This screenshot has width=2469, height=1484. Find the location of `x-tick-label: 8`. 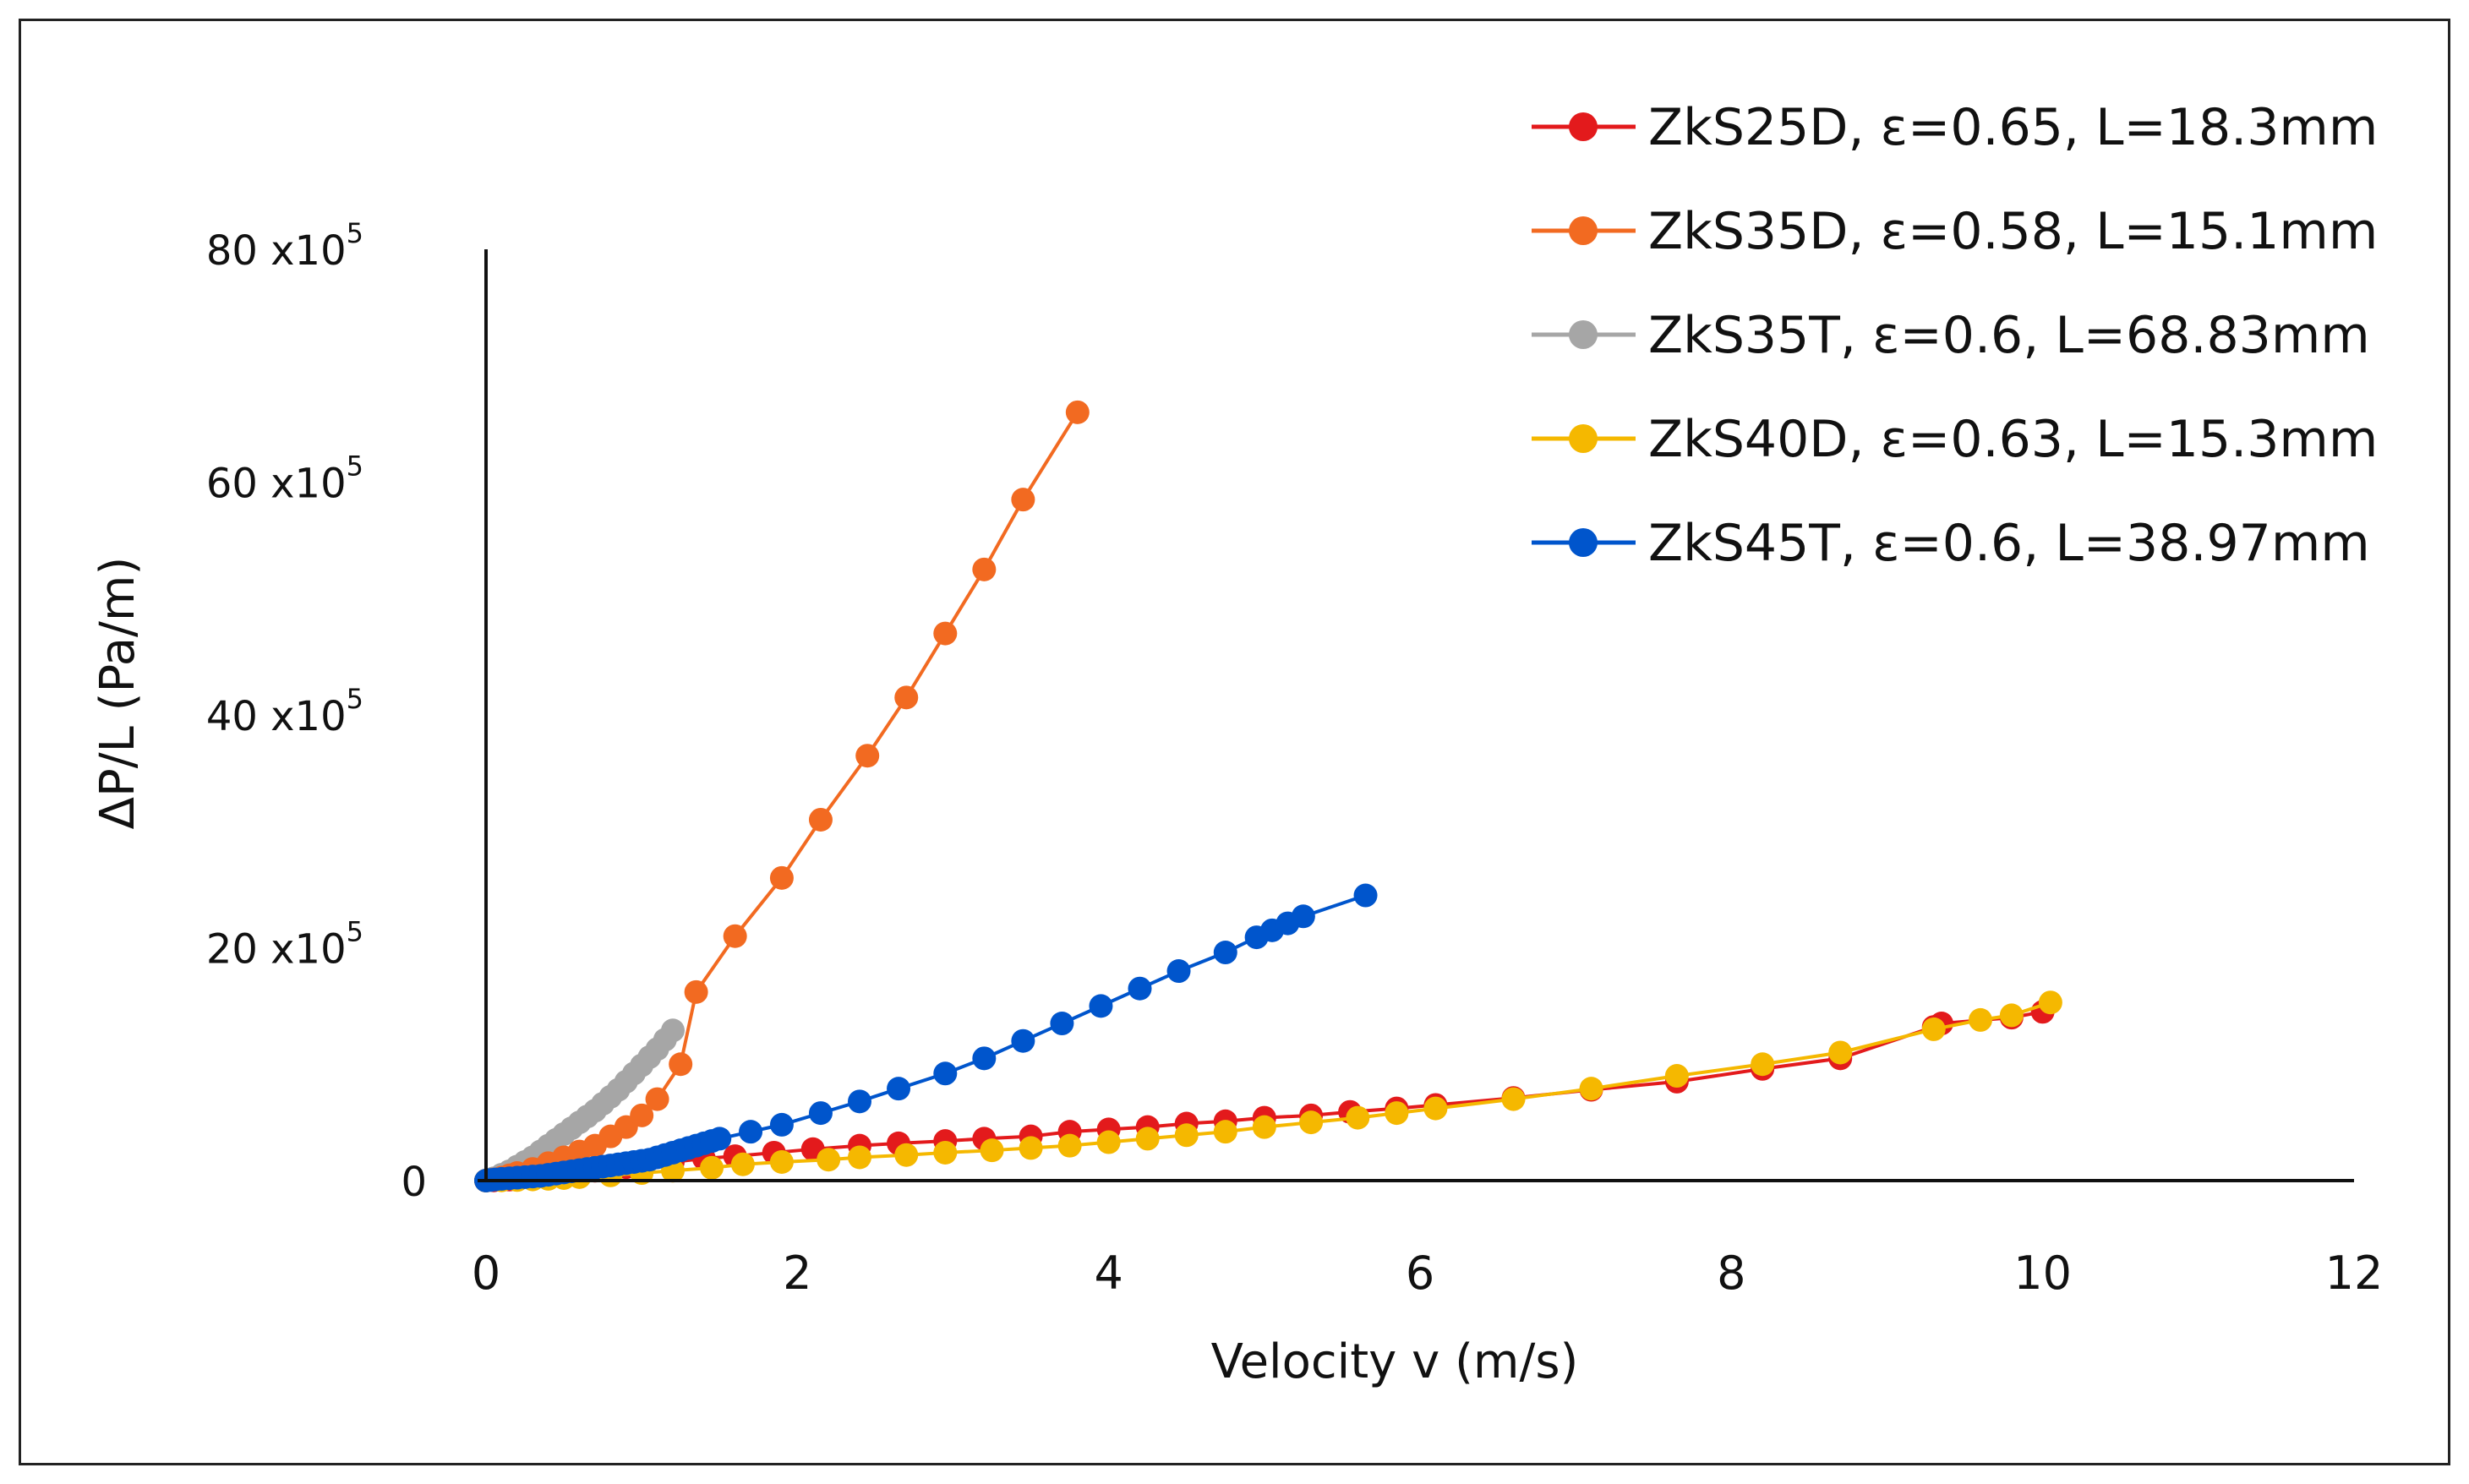

x-tick-label: 8 is located at coordinates (1731, 1274).